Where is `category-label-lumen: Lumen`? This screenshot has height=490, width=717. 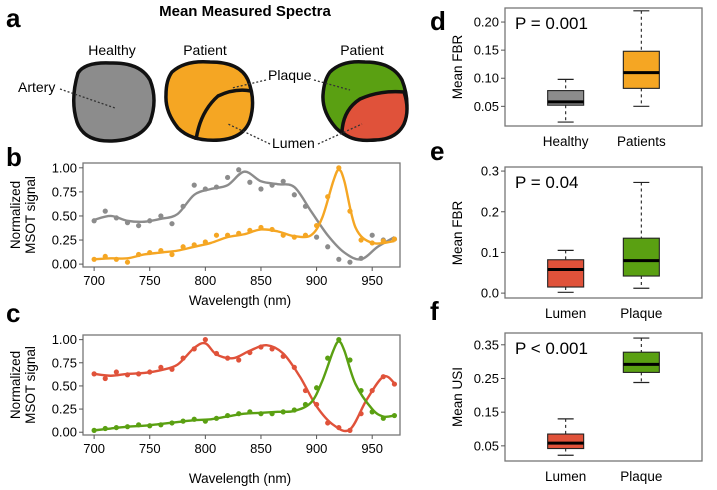
category-label-lumen: Lumen is located at coordinates (565, 476).